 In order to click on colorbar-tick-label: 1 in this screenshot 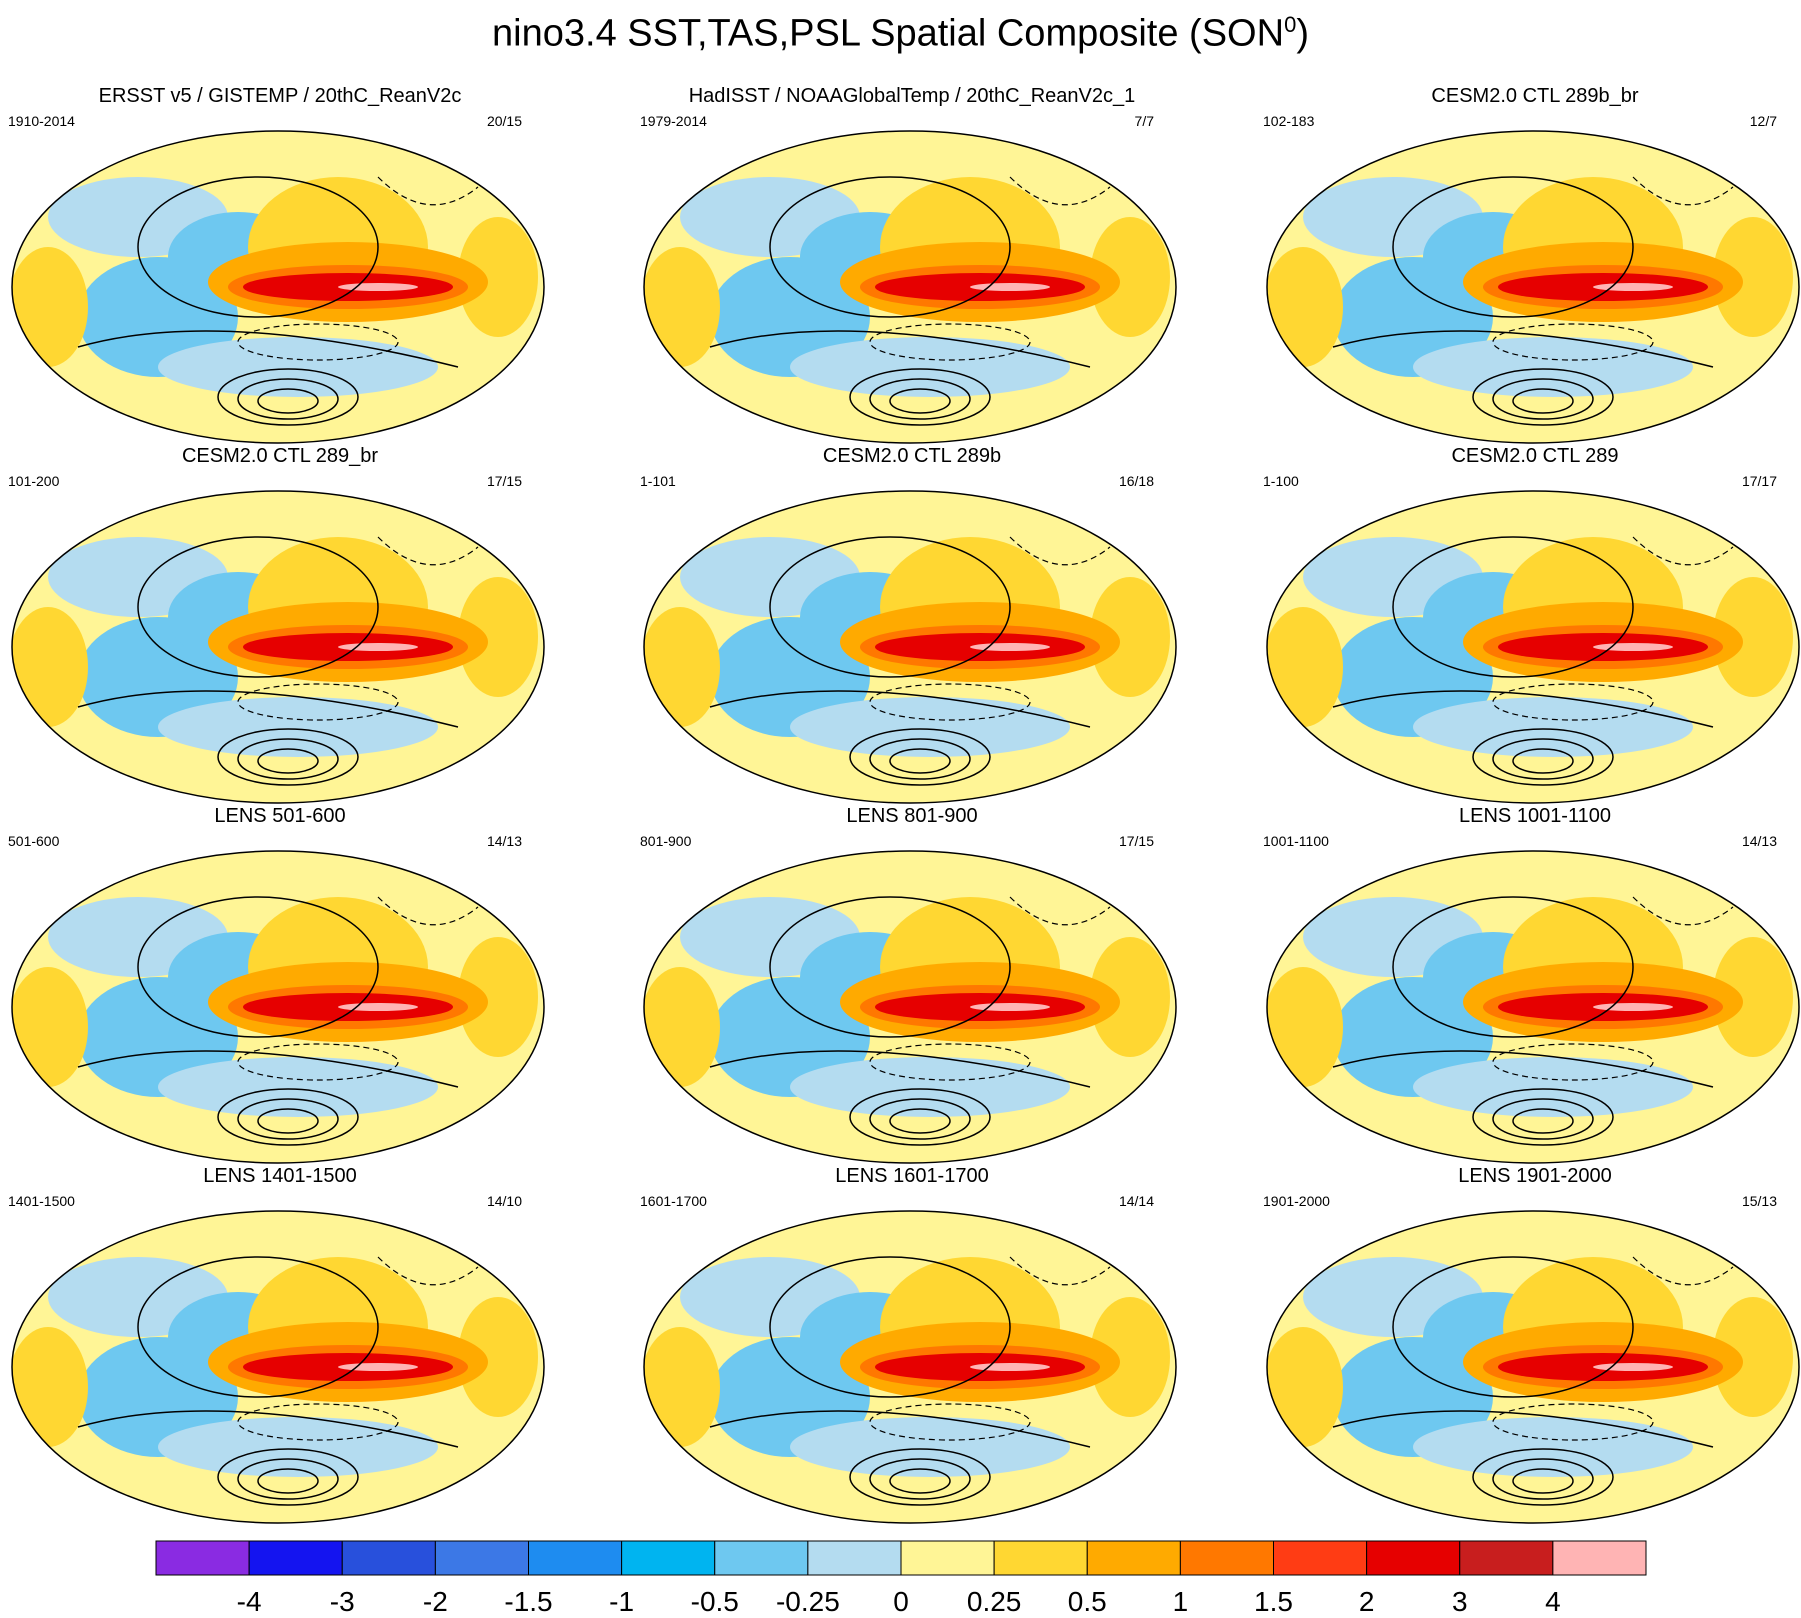, I will do `click(1180, 1601)`.